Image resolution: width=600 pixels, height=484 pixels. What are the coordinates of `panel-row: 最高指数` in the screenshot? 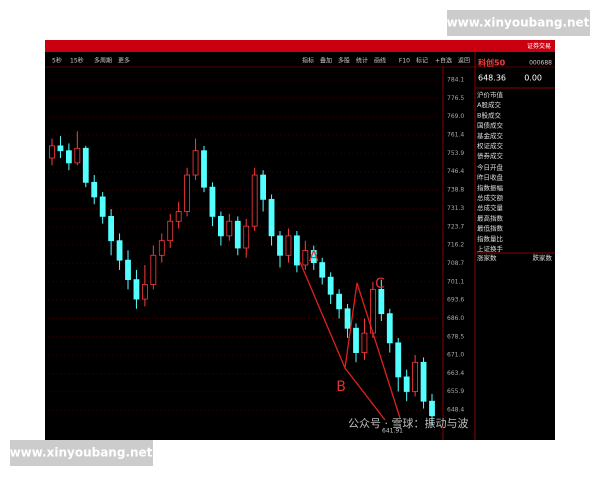 It's located at (490, 217).